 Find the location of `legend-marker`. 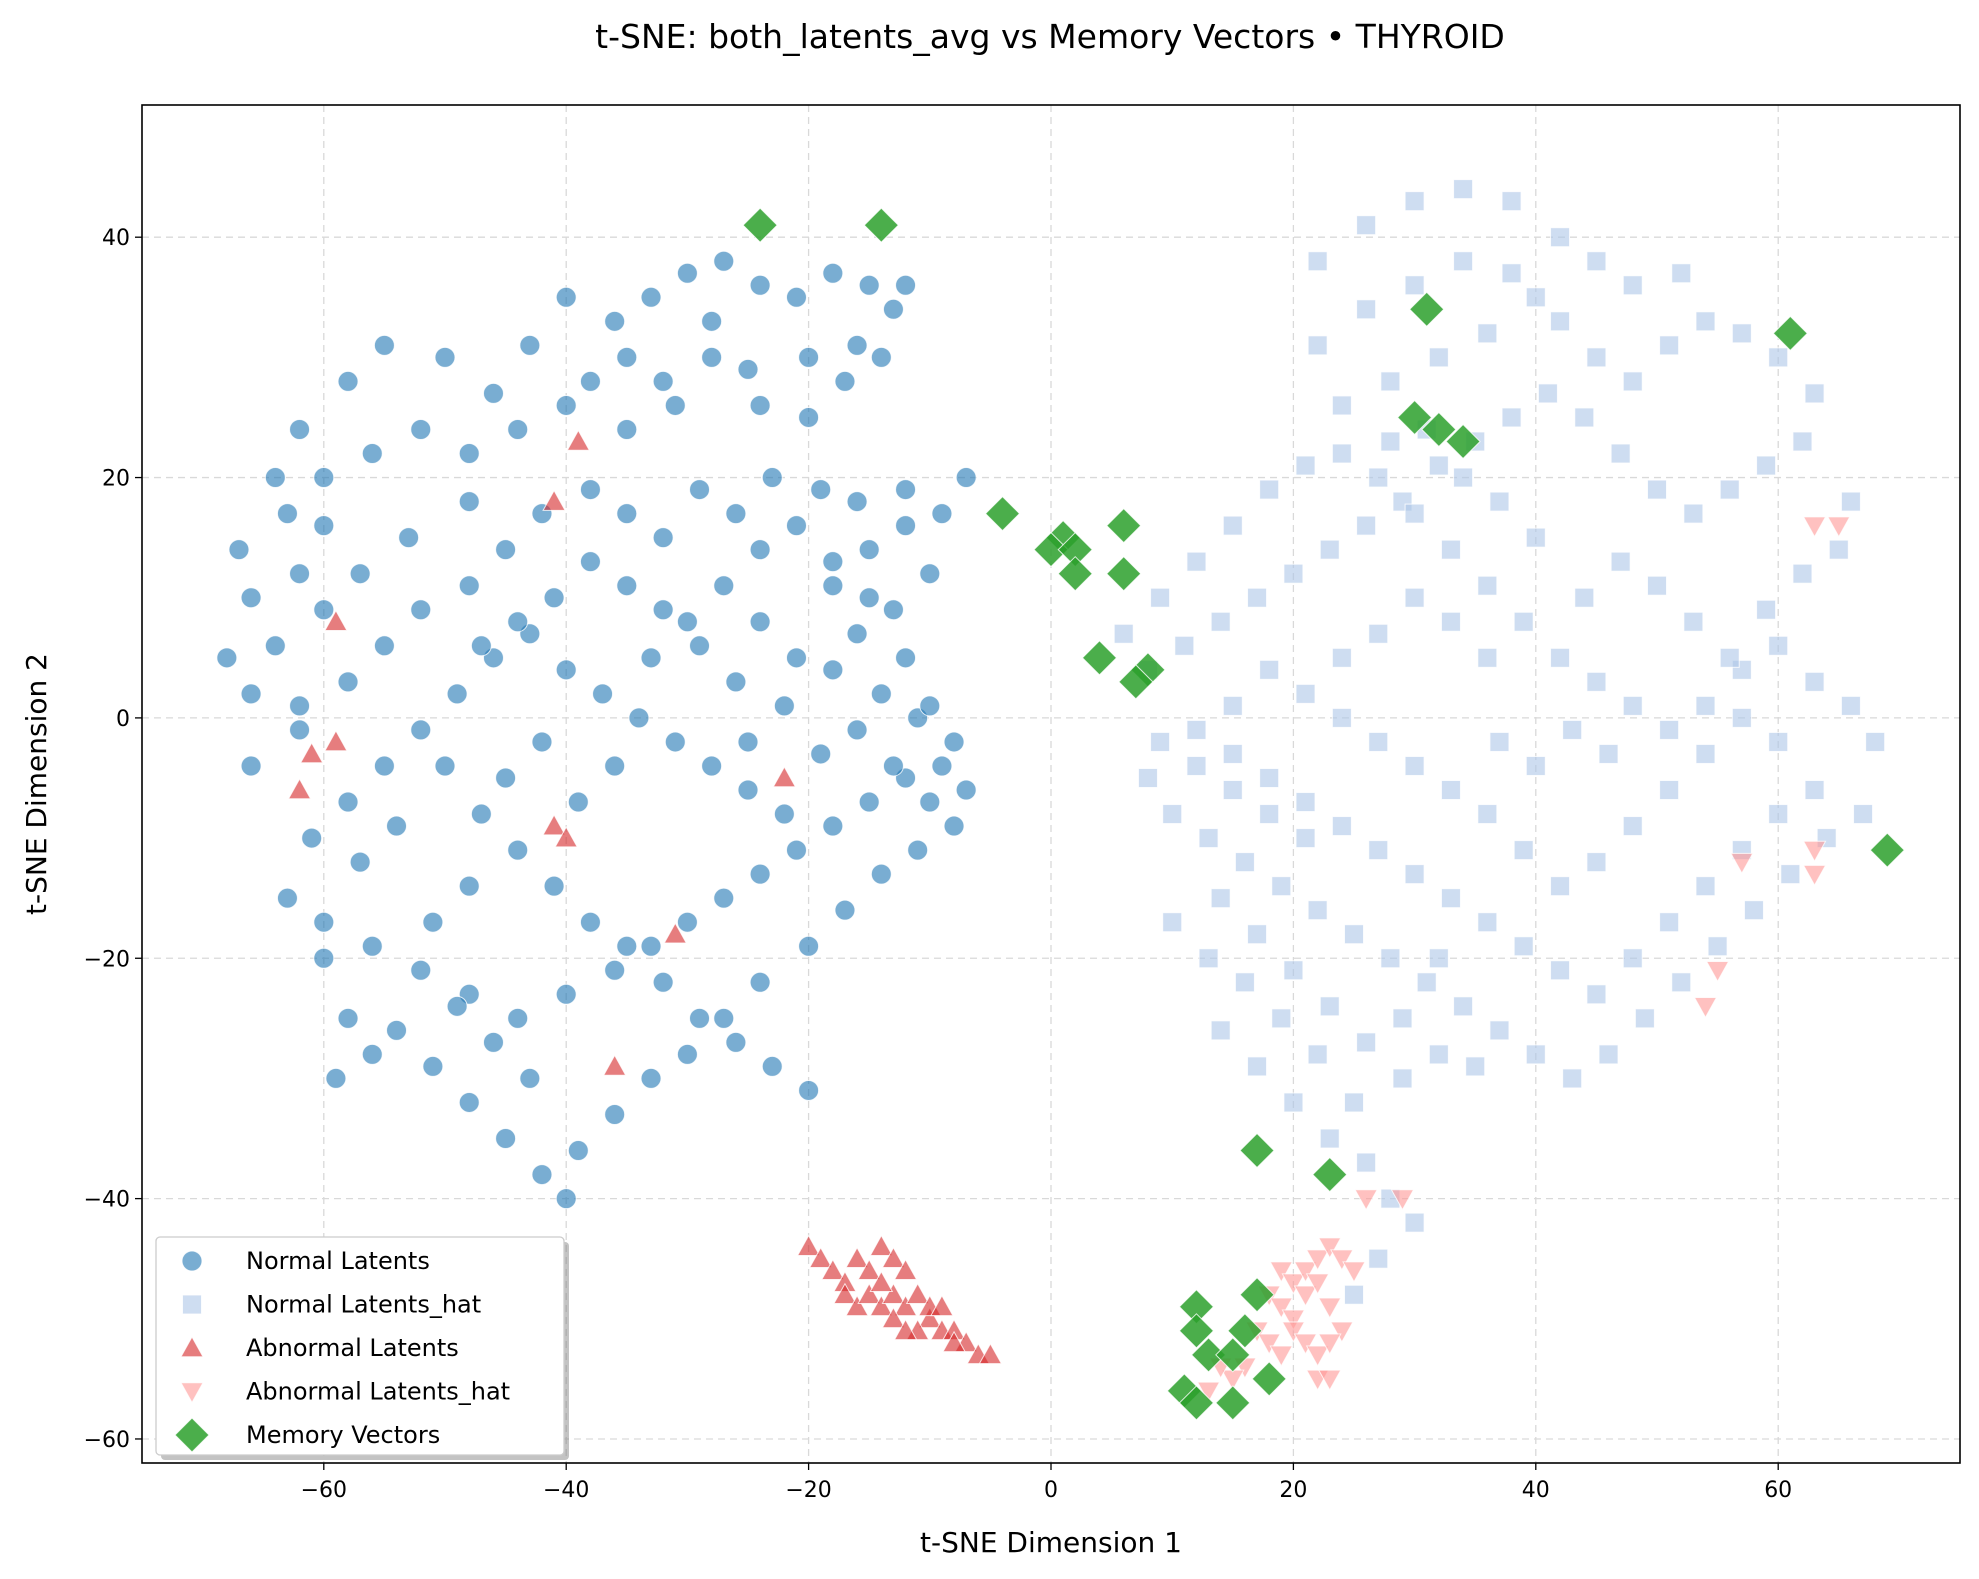

legend-marker is located at coordinates (192, 1346).